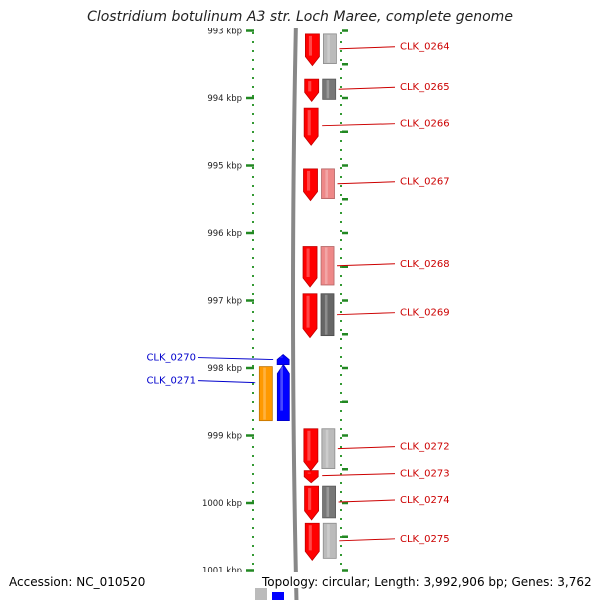 The image size is (600, 600). What do you see at coordinates (425, 500) in the screenshot?
I see `gene-label-CLK_0274: CLK_0274` at bounding box center [425, 500].